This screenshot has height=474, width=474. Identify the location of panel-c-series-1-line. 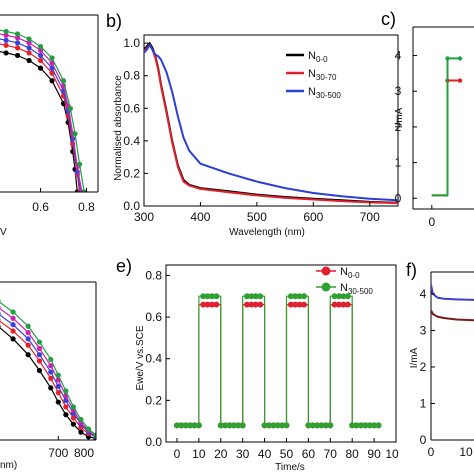
(445, 127).